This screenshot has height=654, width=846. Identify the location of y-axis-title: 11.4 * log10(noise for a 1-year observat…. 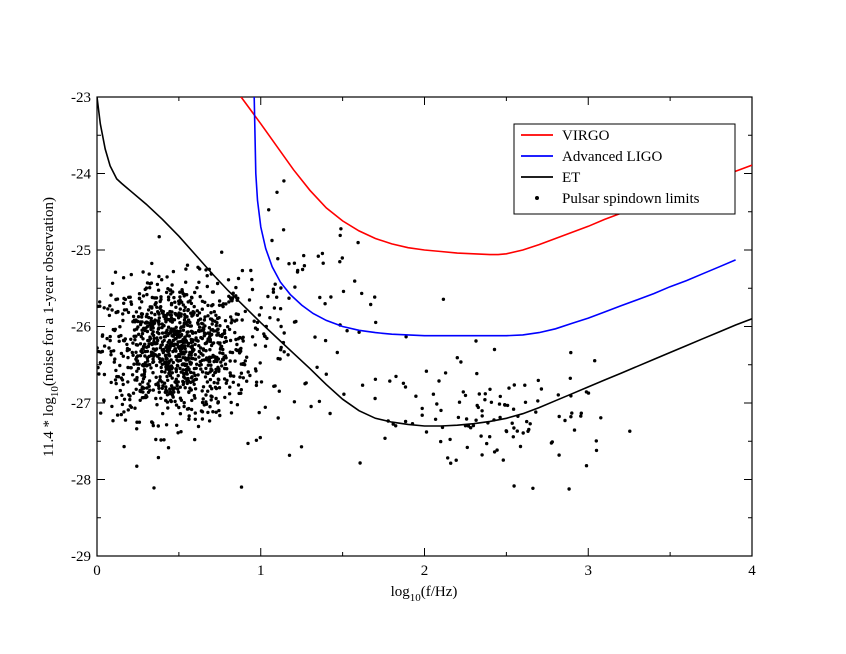
(51, 327).